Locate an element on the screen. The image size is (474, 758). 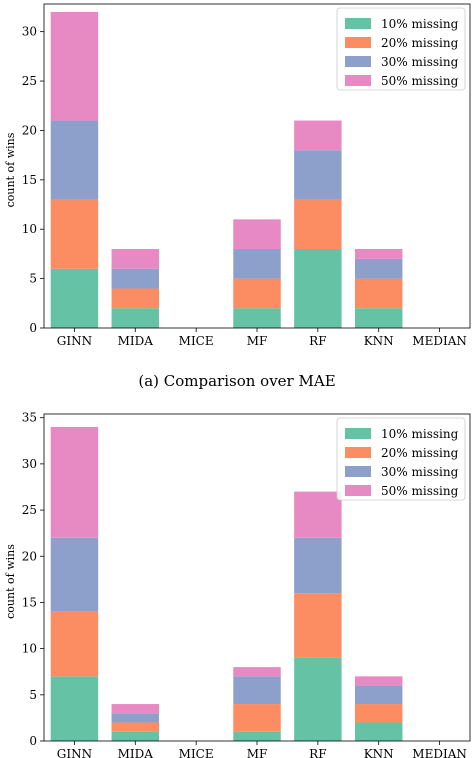
chart-caption: (a) Comparison over MAE is located at coordinates (236, 381).